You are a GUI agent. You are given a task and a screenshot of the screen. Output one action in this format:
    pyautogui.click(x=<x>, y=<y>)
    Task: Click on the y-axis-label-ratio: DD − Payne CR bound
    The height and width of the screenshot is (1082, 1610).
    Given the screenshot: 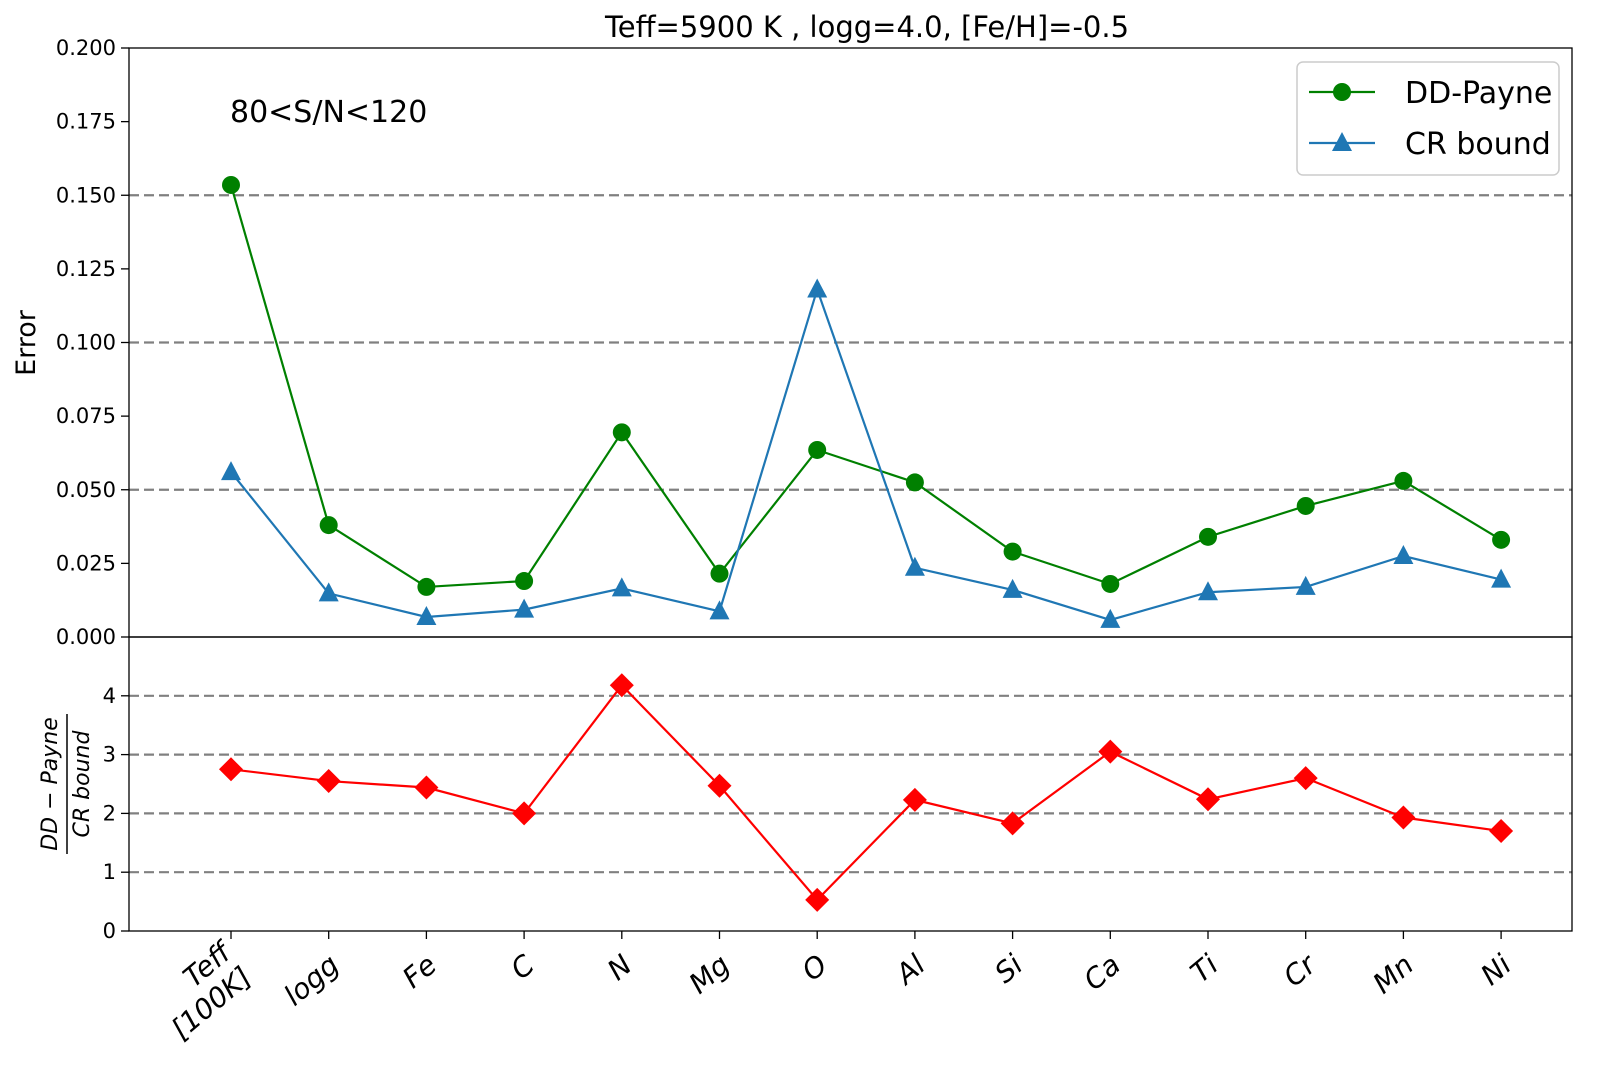 What is the action you would take?
    pyautogui.click(x=66, y=784)
    